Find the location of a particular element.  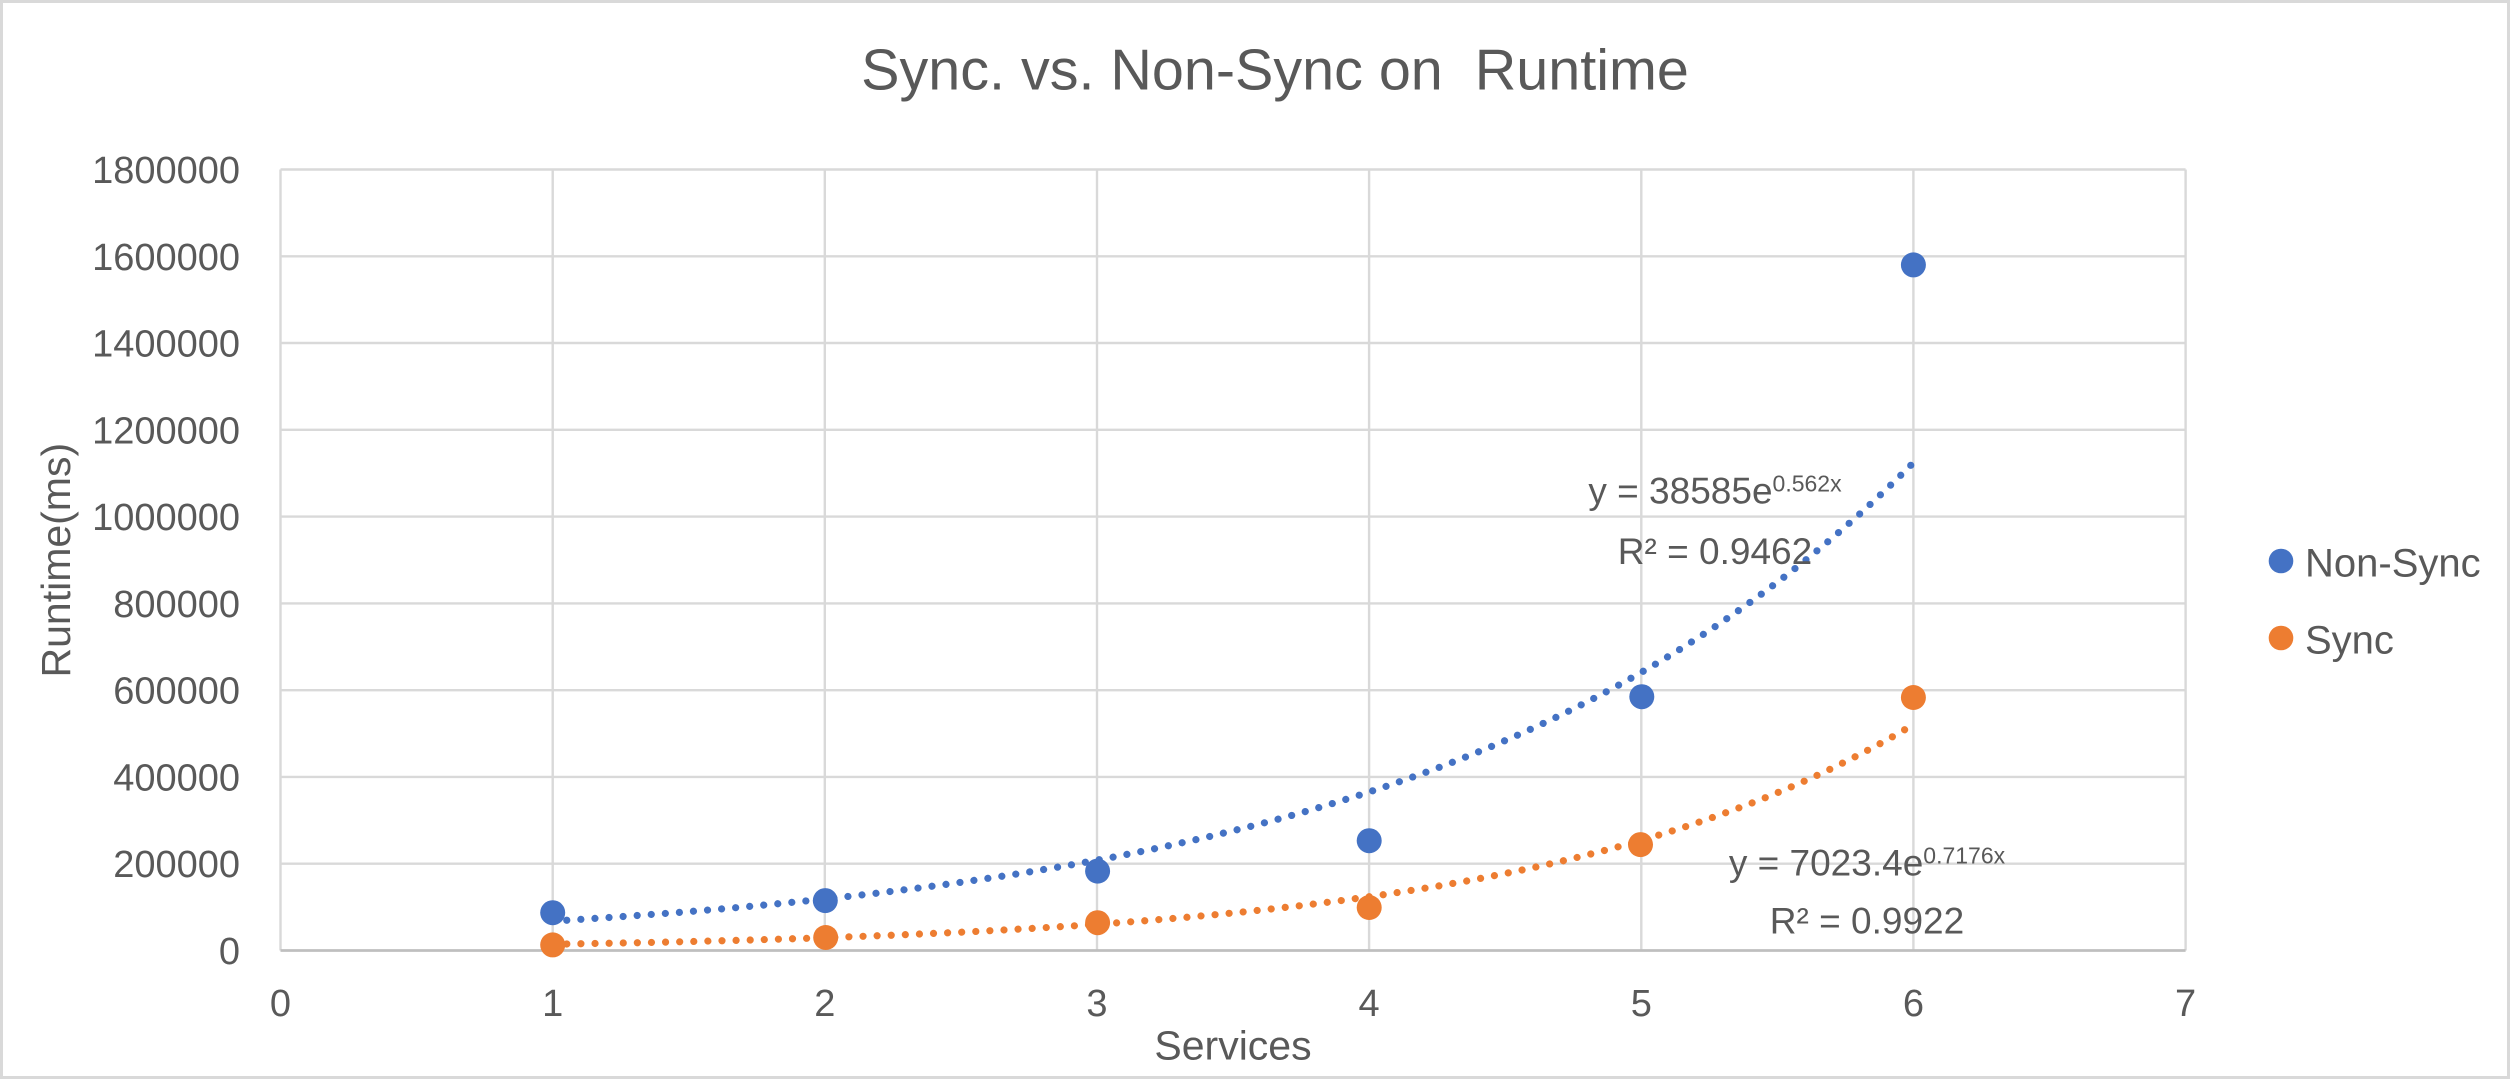

svg-text: 200000 is located at coordinates (176, 865).